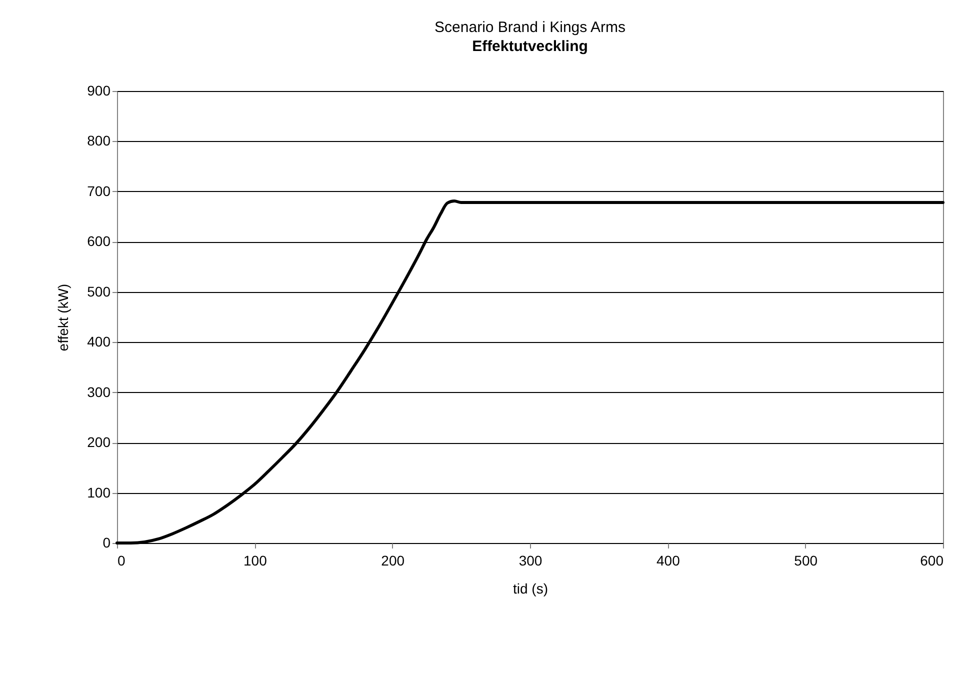 The width and height of the screenshot is (962, 683). Describe the element at coordinates (530, 46) in the screenshot. I see `chart-subtitle: Effektutveckling` at that location.